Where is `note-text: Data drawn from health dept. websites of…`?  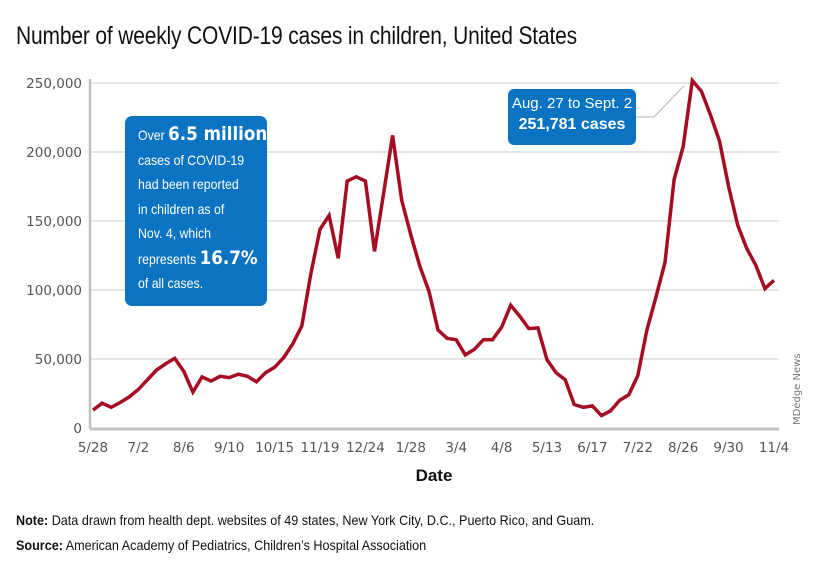
note-text: Data drawn from health dept. websites of… is located at coordinates (321, 520).